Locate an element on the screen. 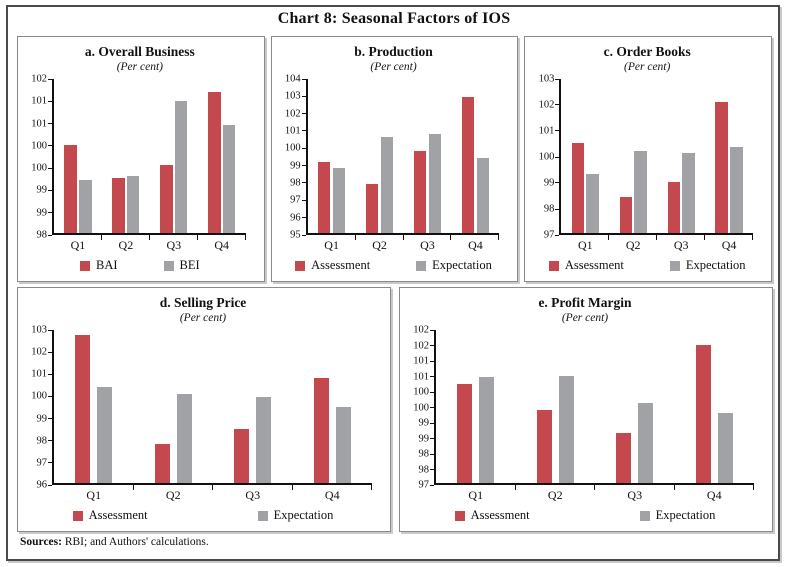  panel-title: a. Overall Business is located at coordinates (139, 51).